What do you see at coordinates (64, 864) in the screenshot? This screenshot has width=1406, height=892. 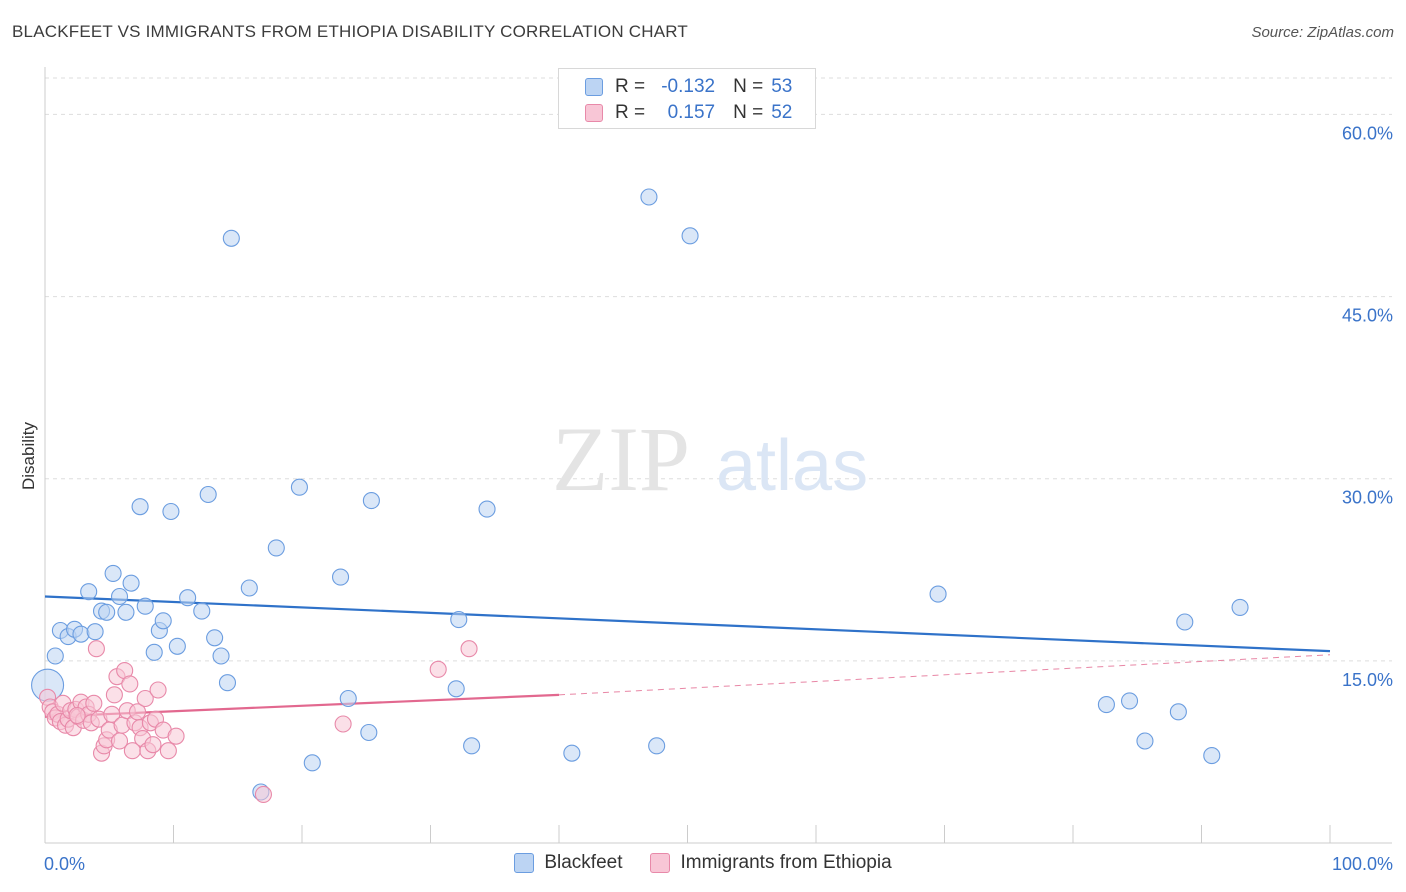 I see `x-tick-label: 0.0%` at bounding box center [64, 864].